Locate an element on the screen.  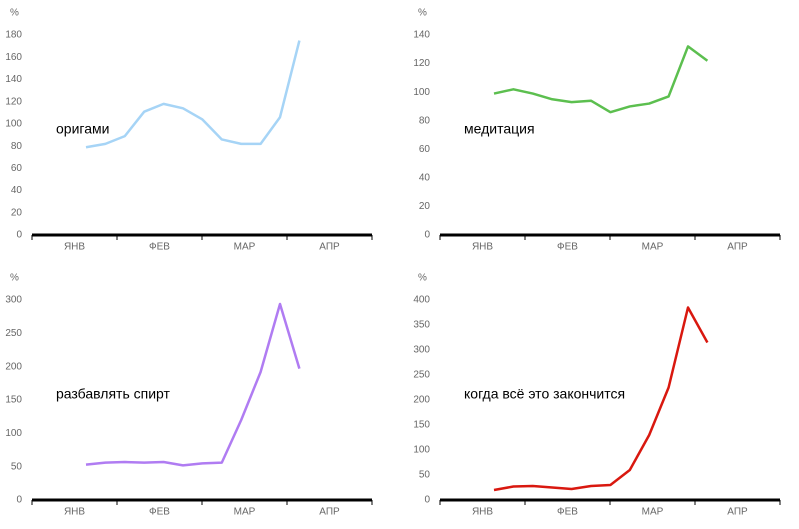
y-tick-label: 160 is located at coordinates (13, 57).